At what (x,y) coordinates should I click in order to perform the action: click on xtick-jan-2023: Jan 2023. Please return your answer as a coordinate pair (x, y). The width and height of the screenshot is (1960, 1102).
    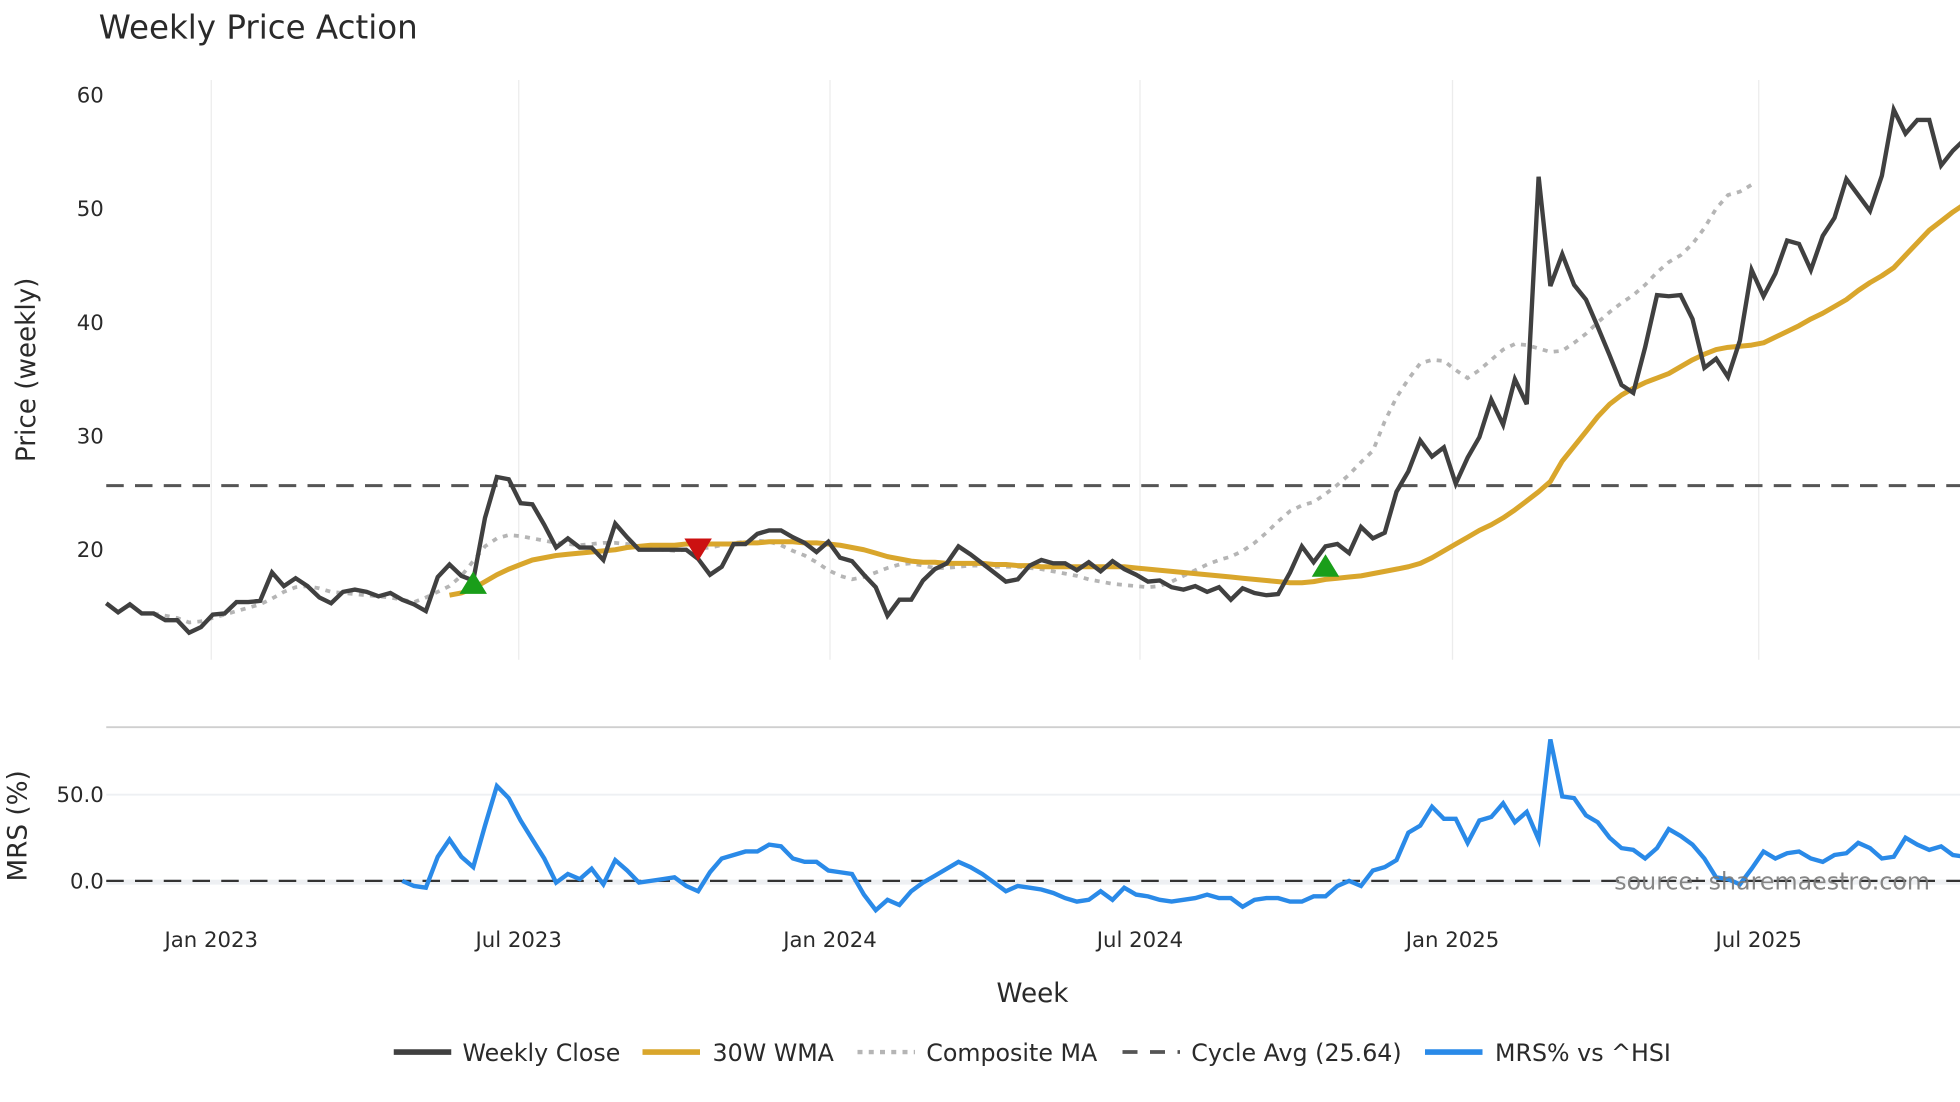
    Looking at the image, I should click on (210, 940).